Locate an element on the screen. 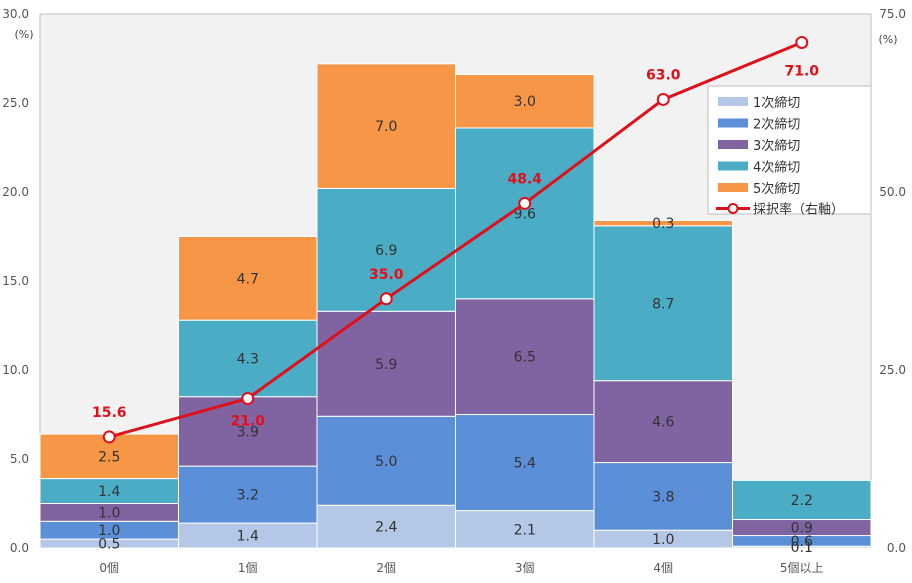 This screenshot has width=912, height=583. legend-label: 1次締切 is located at coordinates (776, 103).